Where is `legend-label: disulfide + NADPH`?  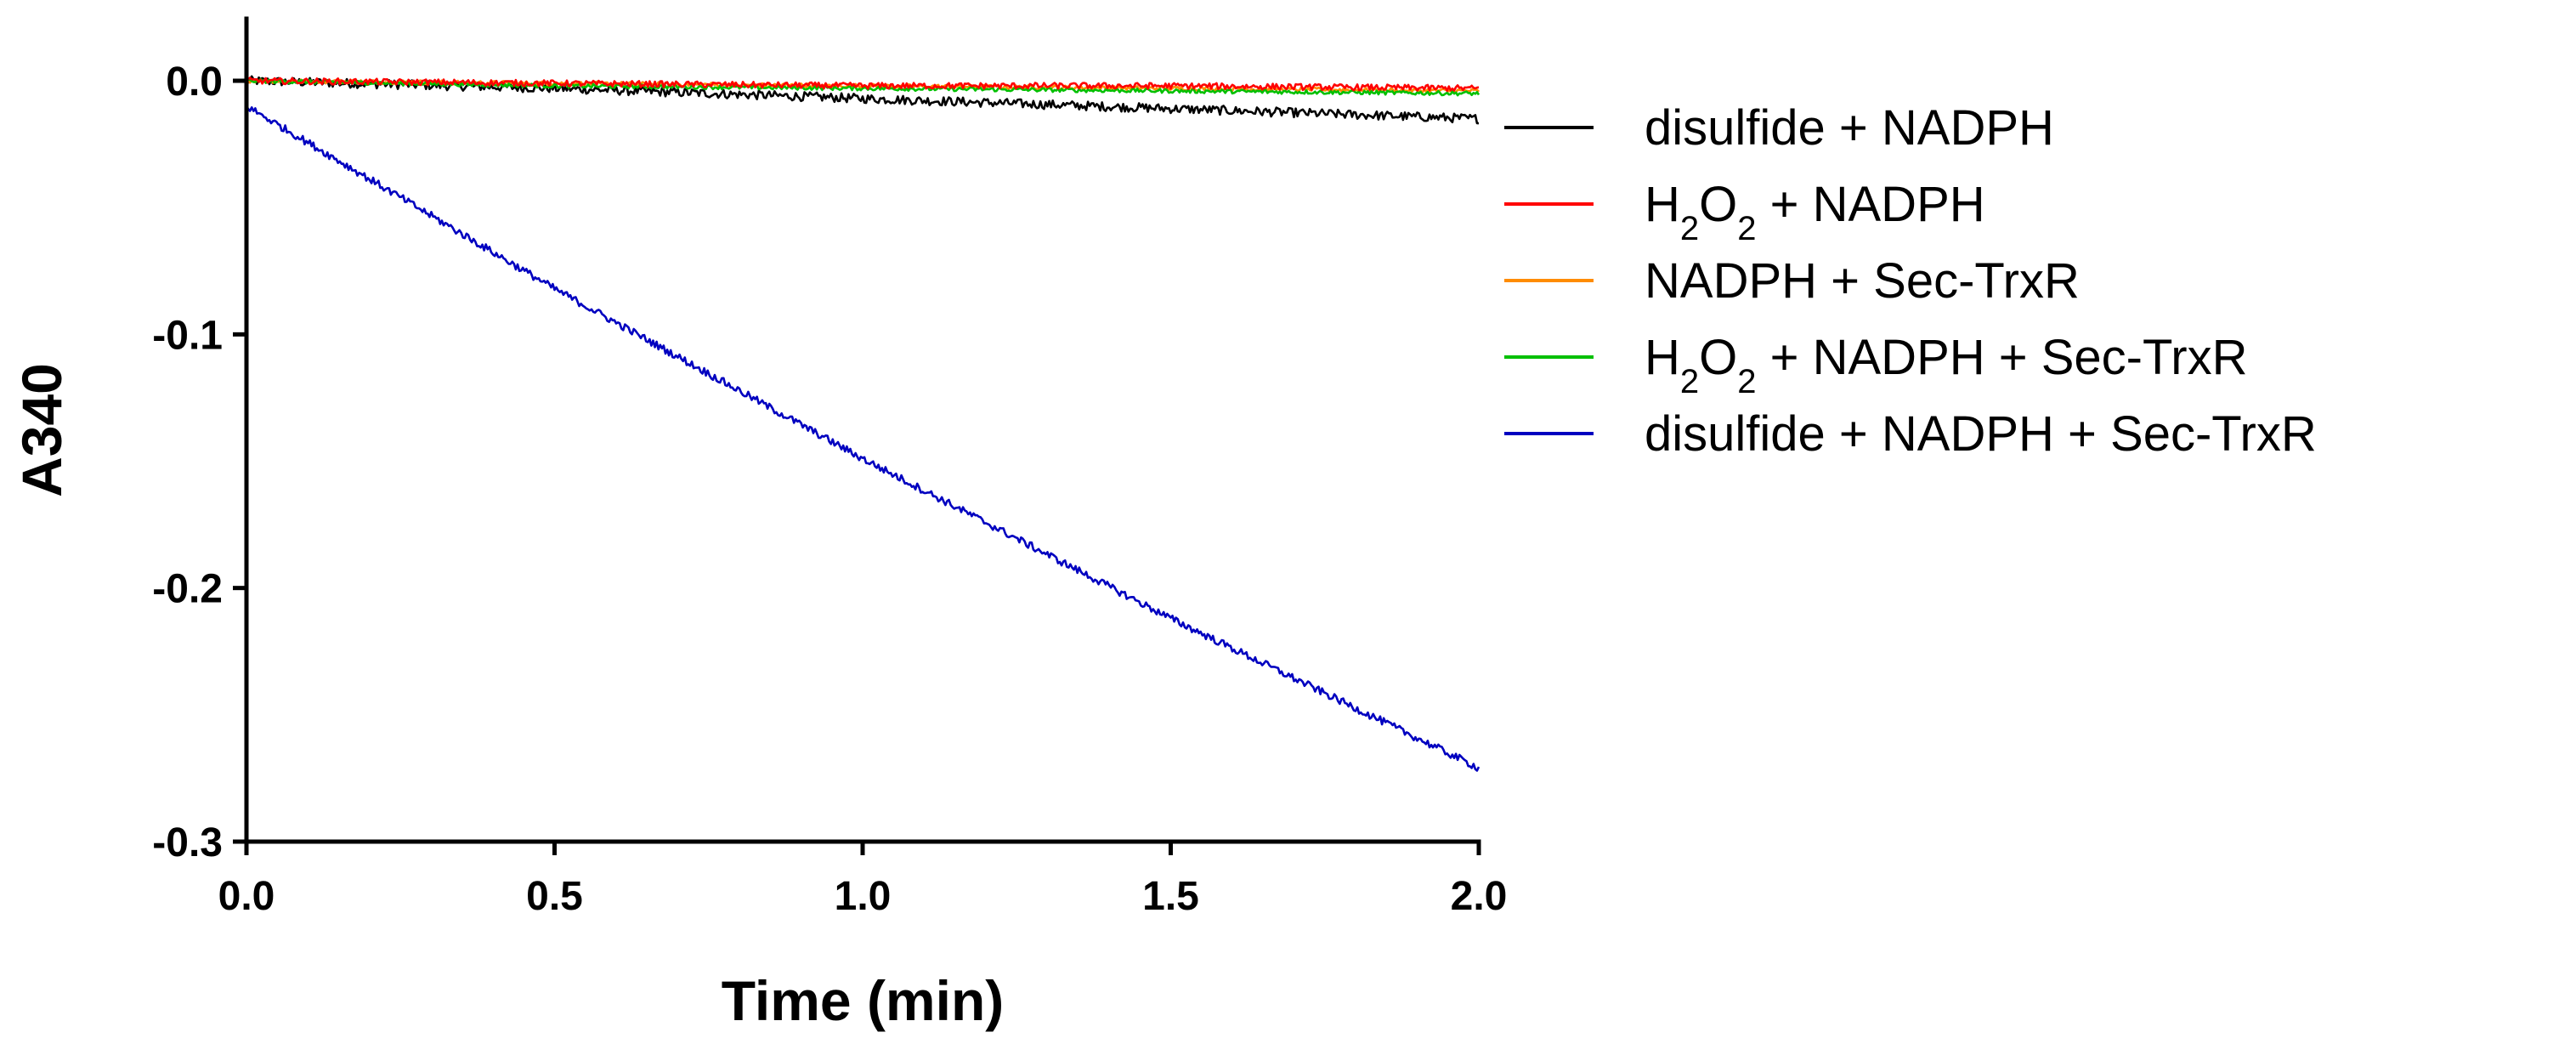 legend-label: disulfide + NADPH is located at coordinates (1849, 128).